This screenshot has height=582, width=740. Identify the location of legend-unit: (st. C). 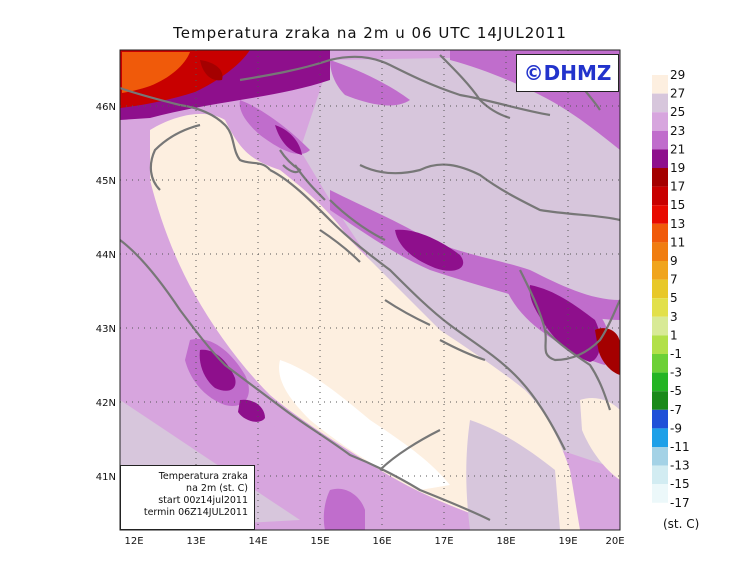
(681, 524).